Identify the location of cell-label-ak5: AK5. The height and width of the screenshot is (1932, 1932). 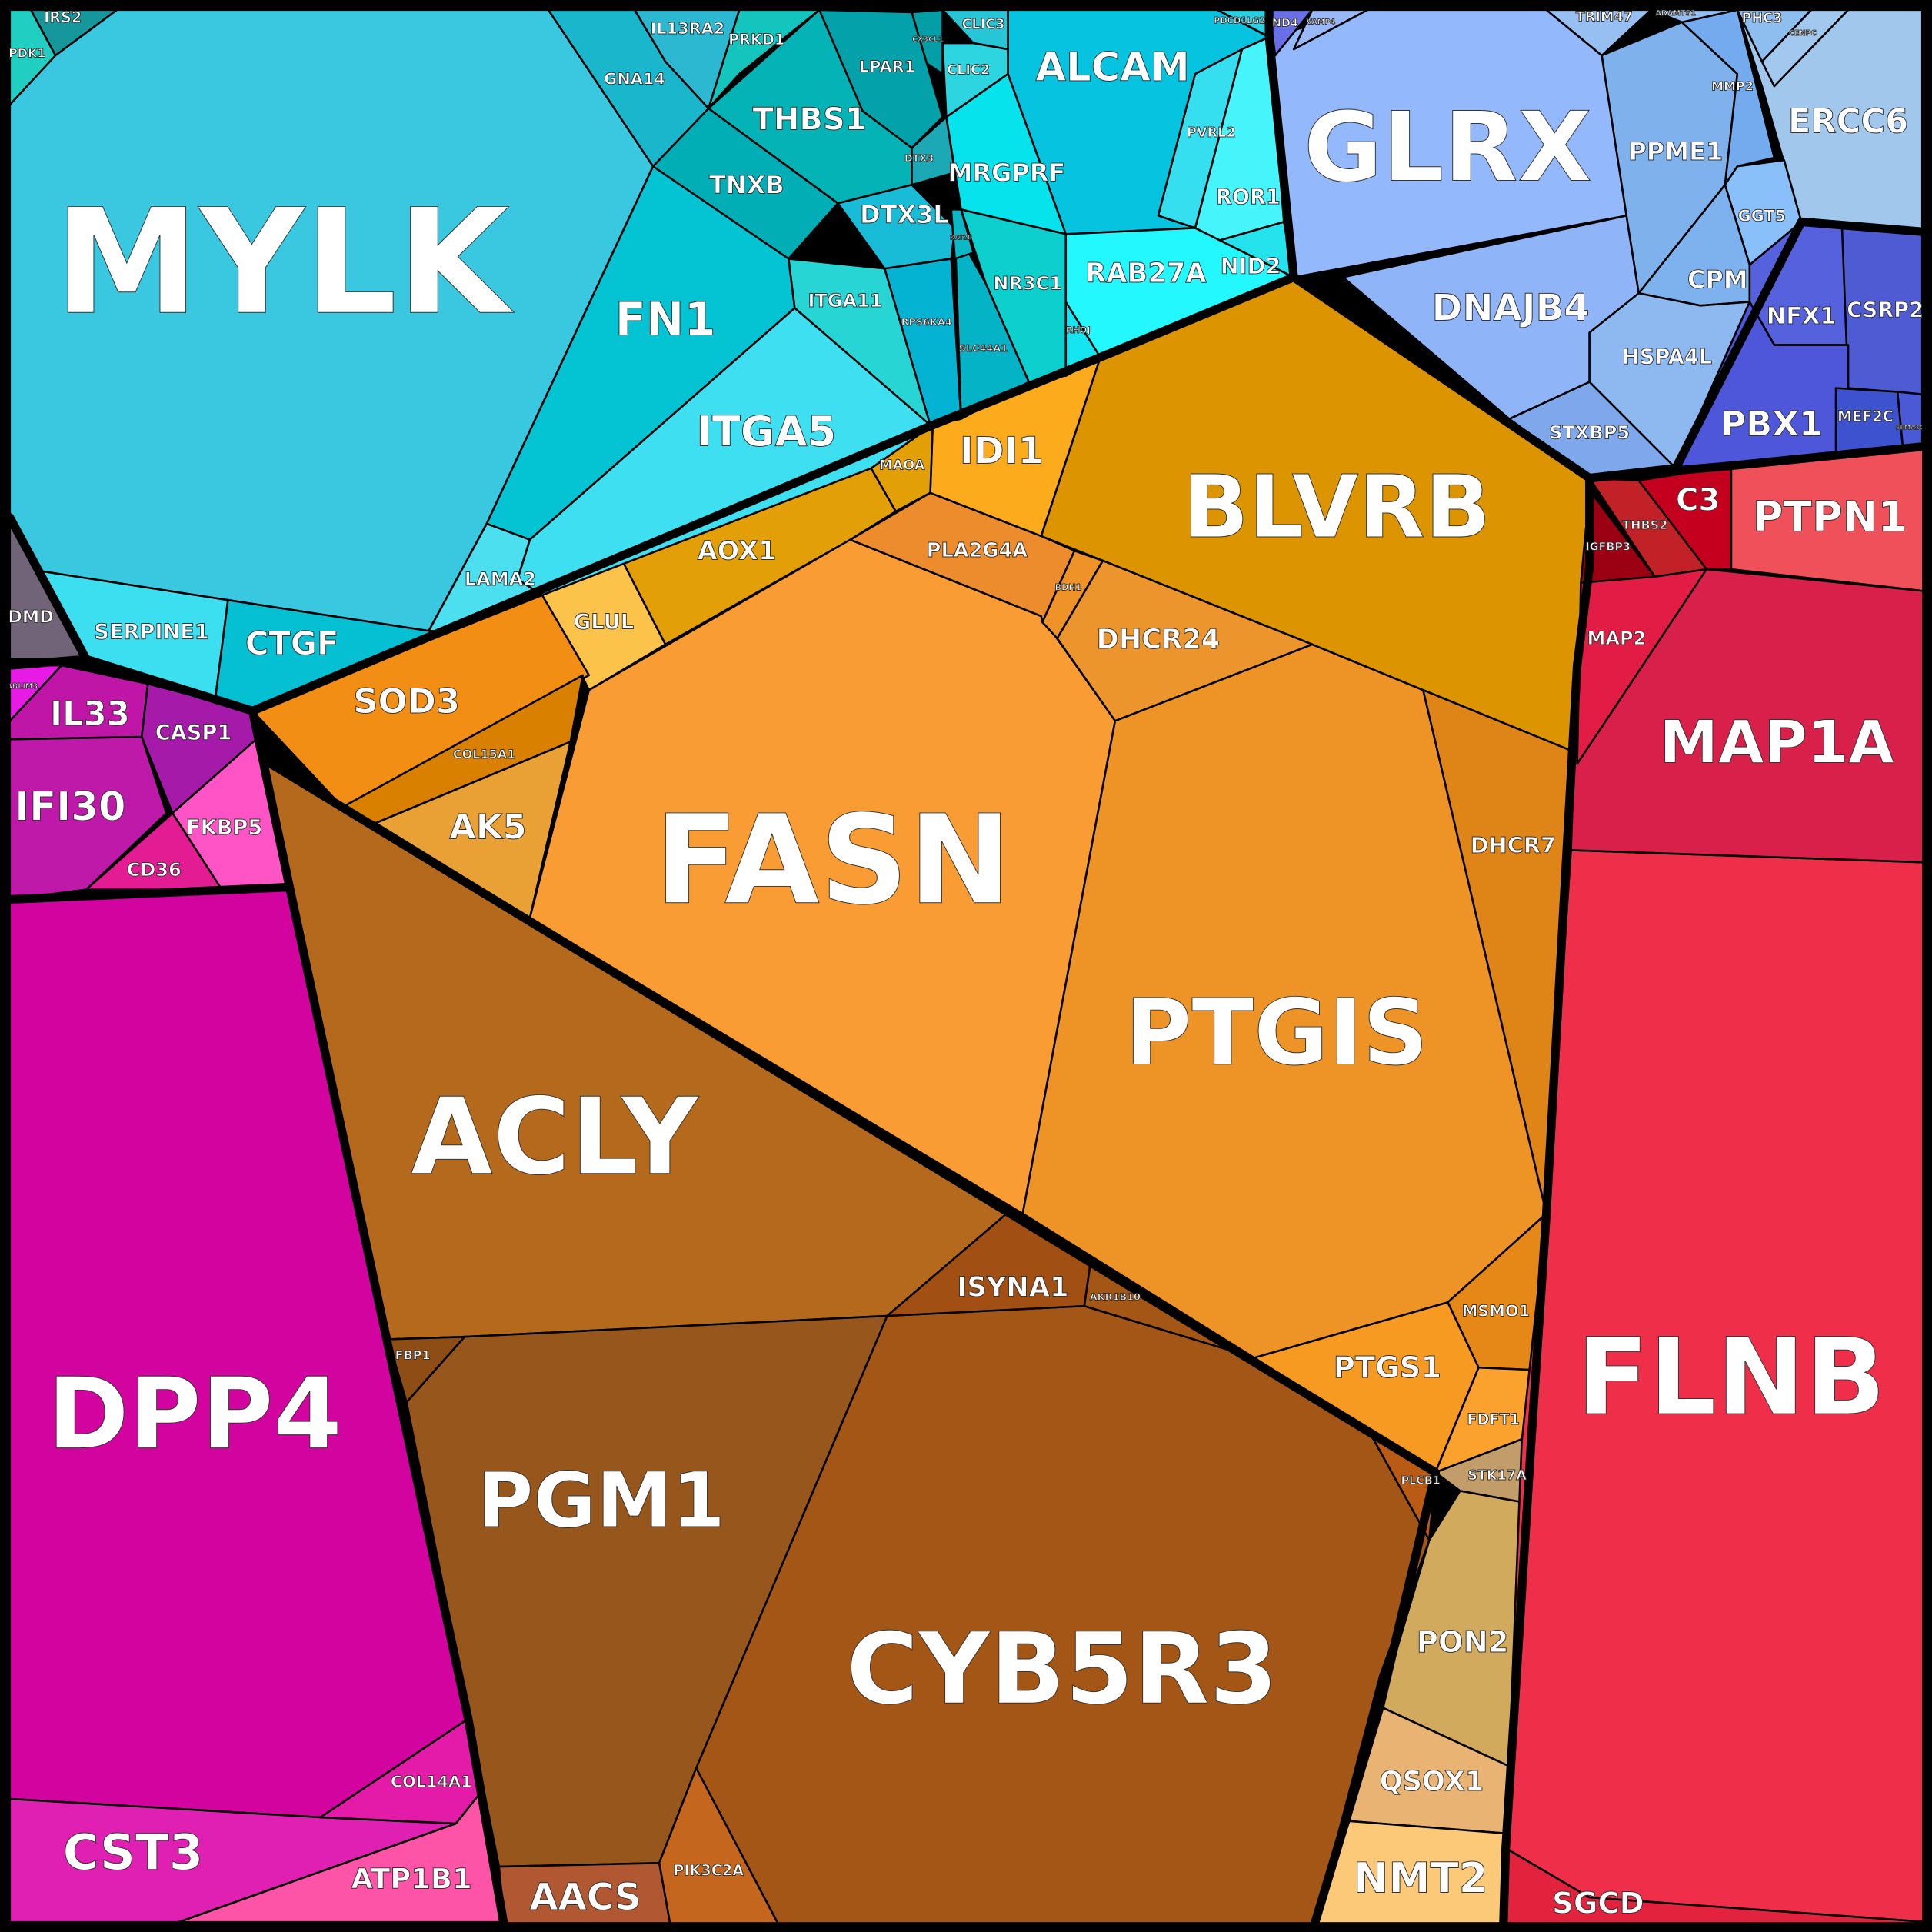
(488, 826).